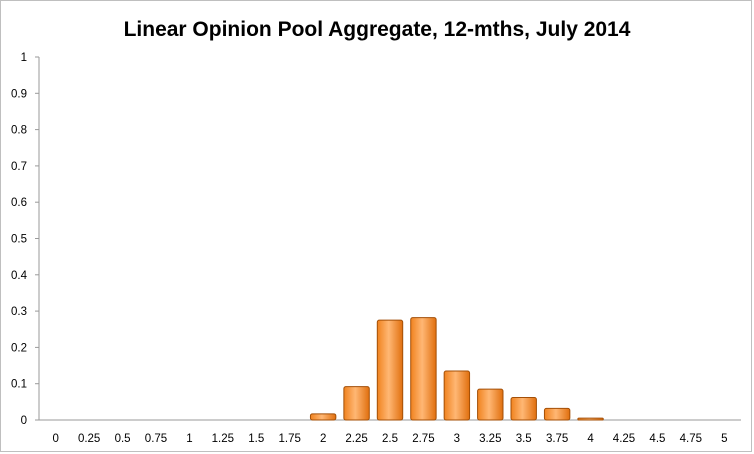  I want to click on y-tick-label: 0.2, so click(19, 348).